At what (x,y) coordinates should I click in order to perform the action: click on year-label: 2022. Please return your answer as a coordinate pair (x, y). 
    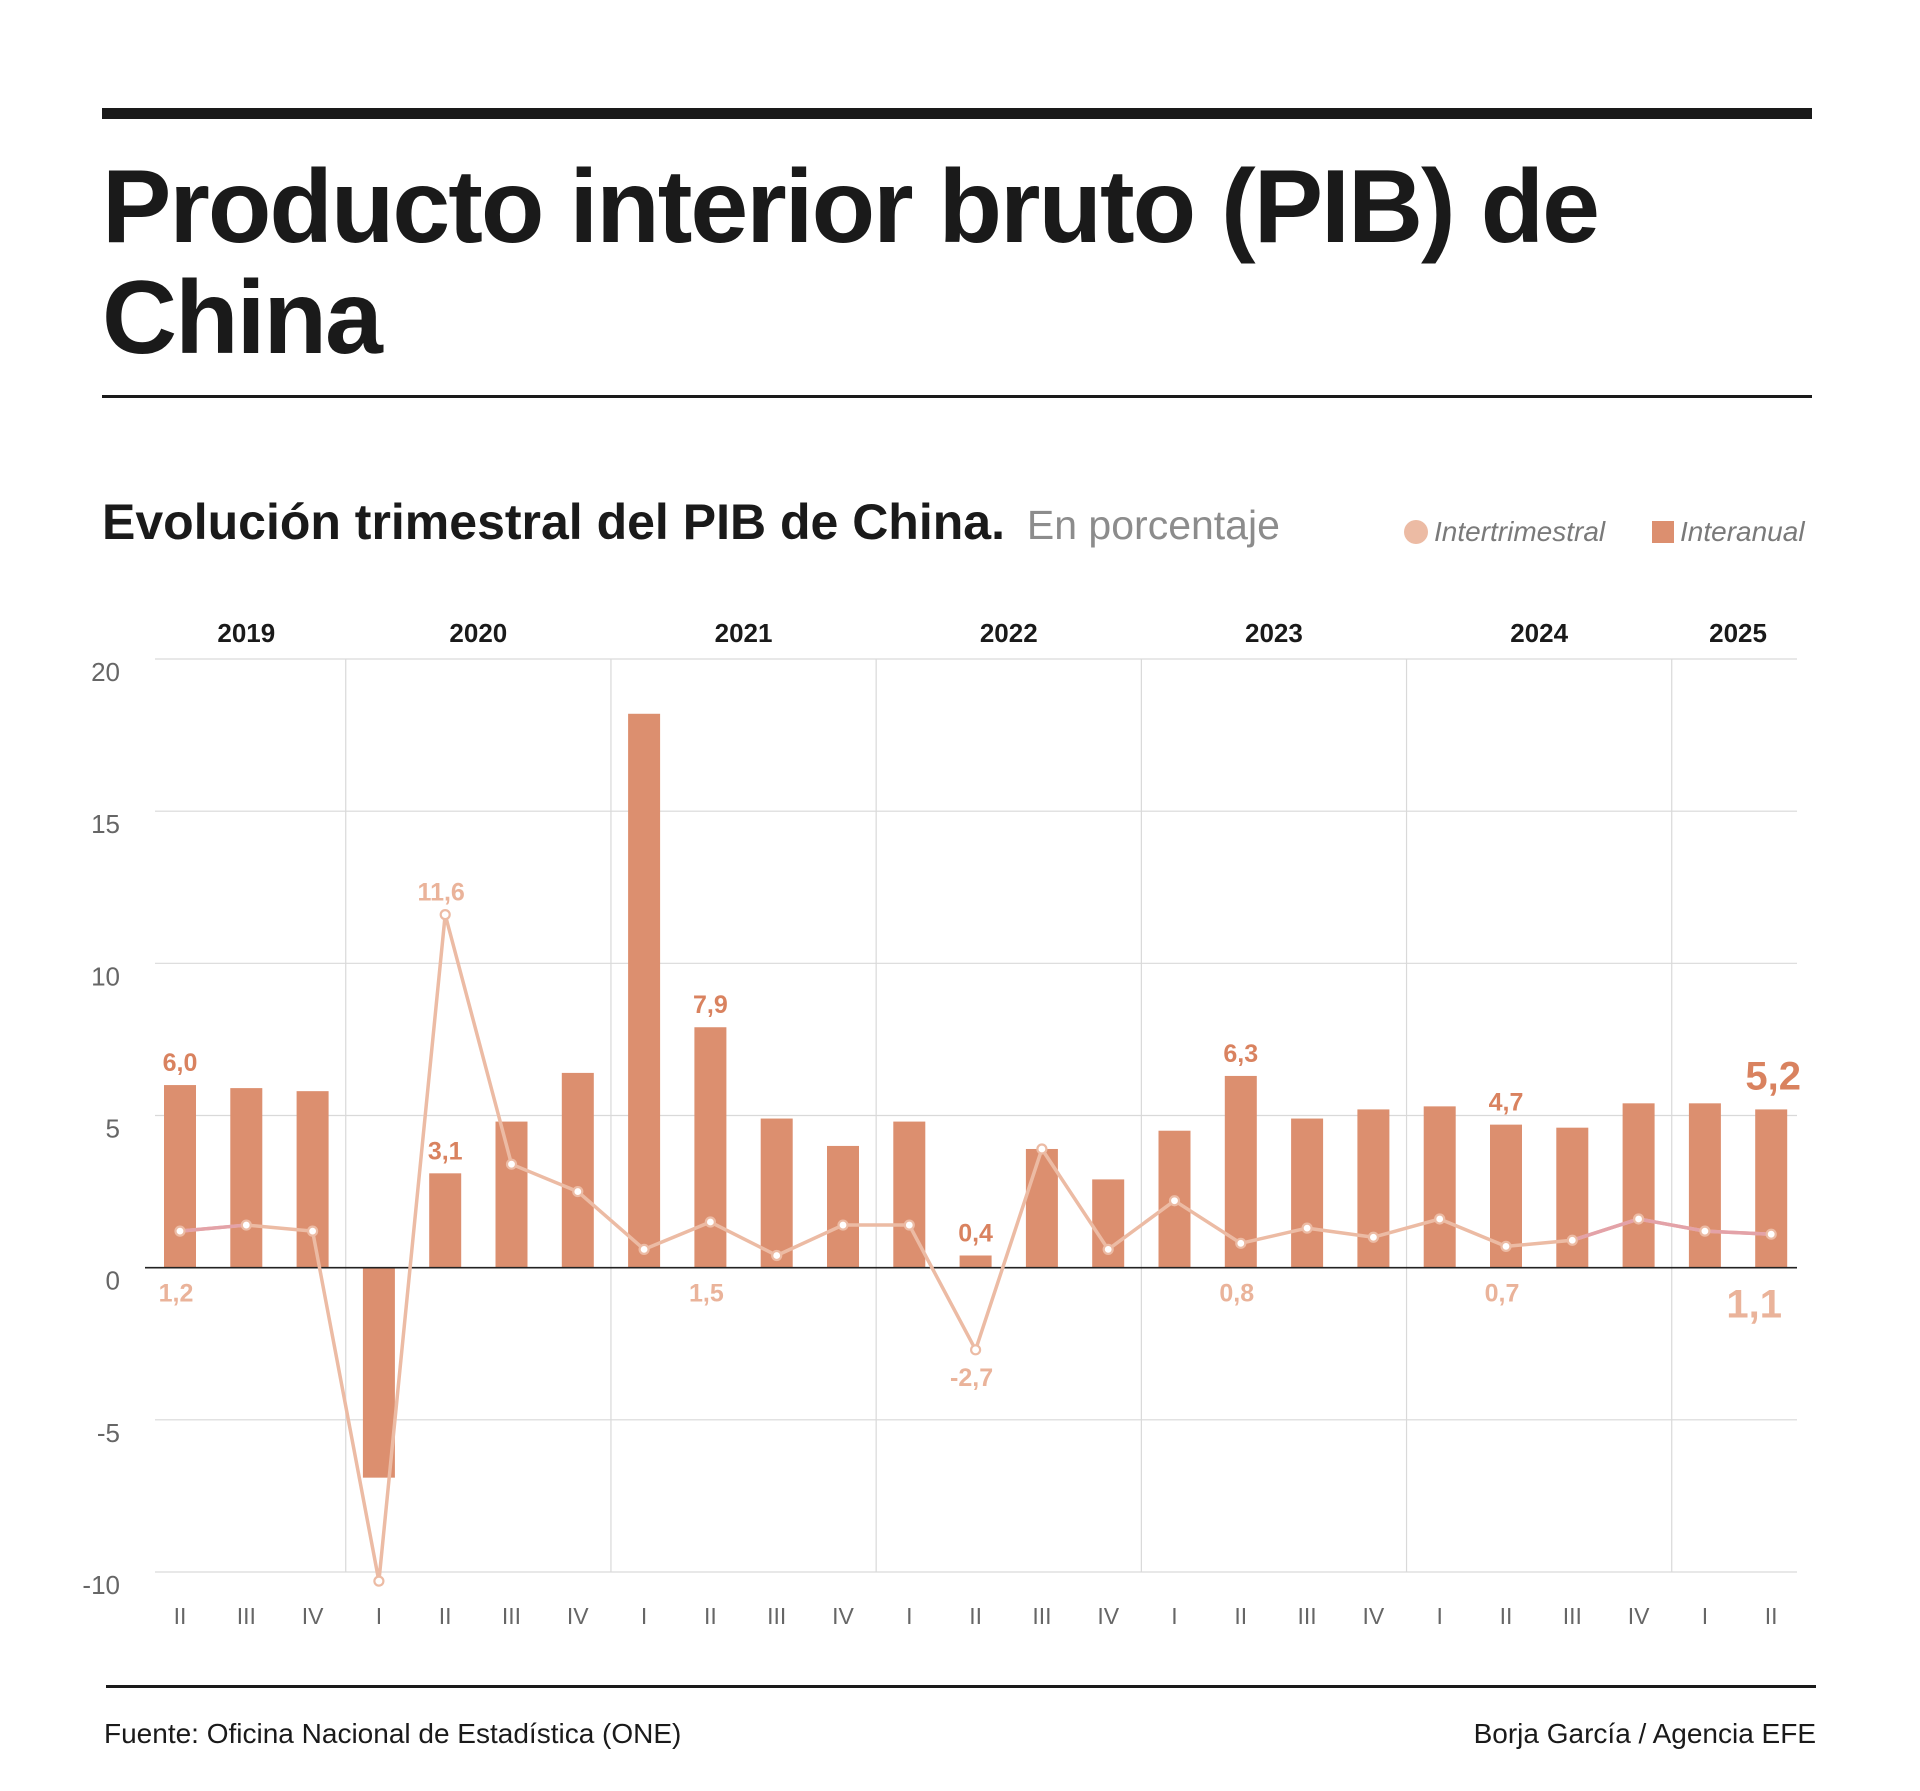
    Looking at the image, I should click on (1009, 633).